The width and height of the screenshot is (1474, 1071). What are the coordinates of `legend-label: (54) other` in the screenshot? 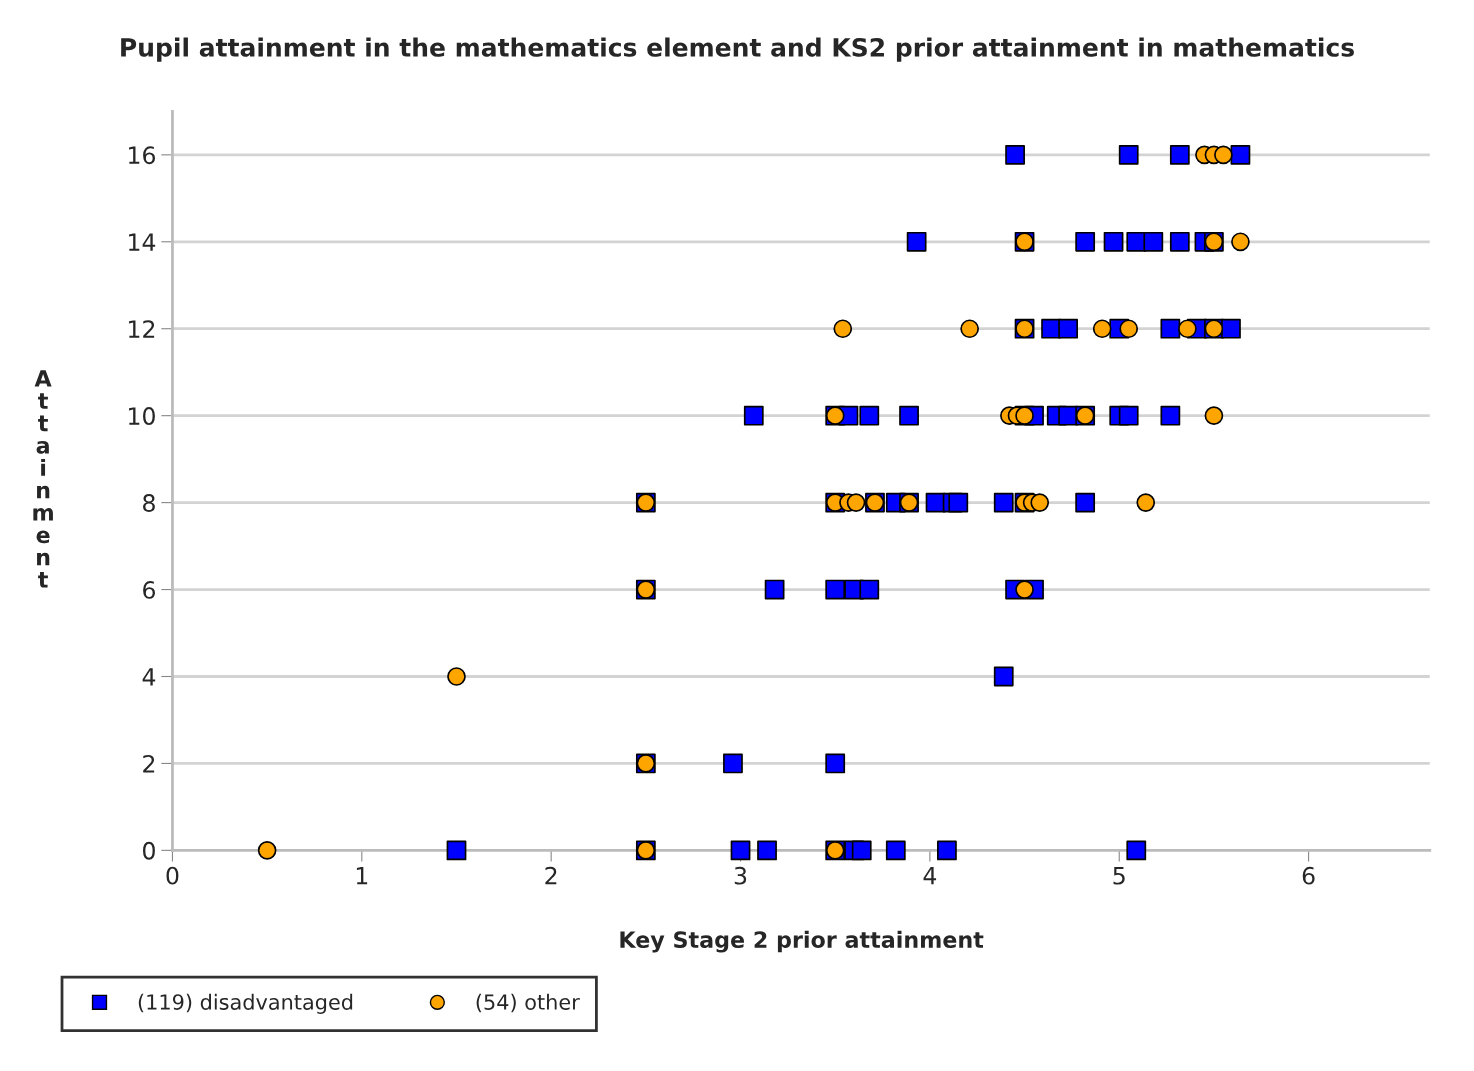 It's located at (528, 1003).